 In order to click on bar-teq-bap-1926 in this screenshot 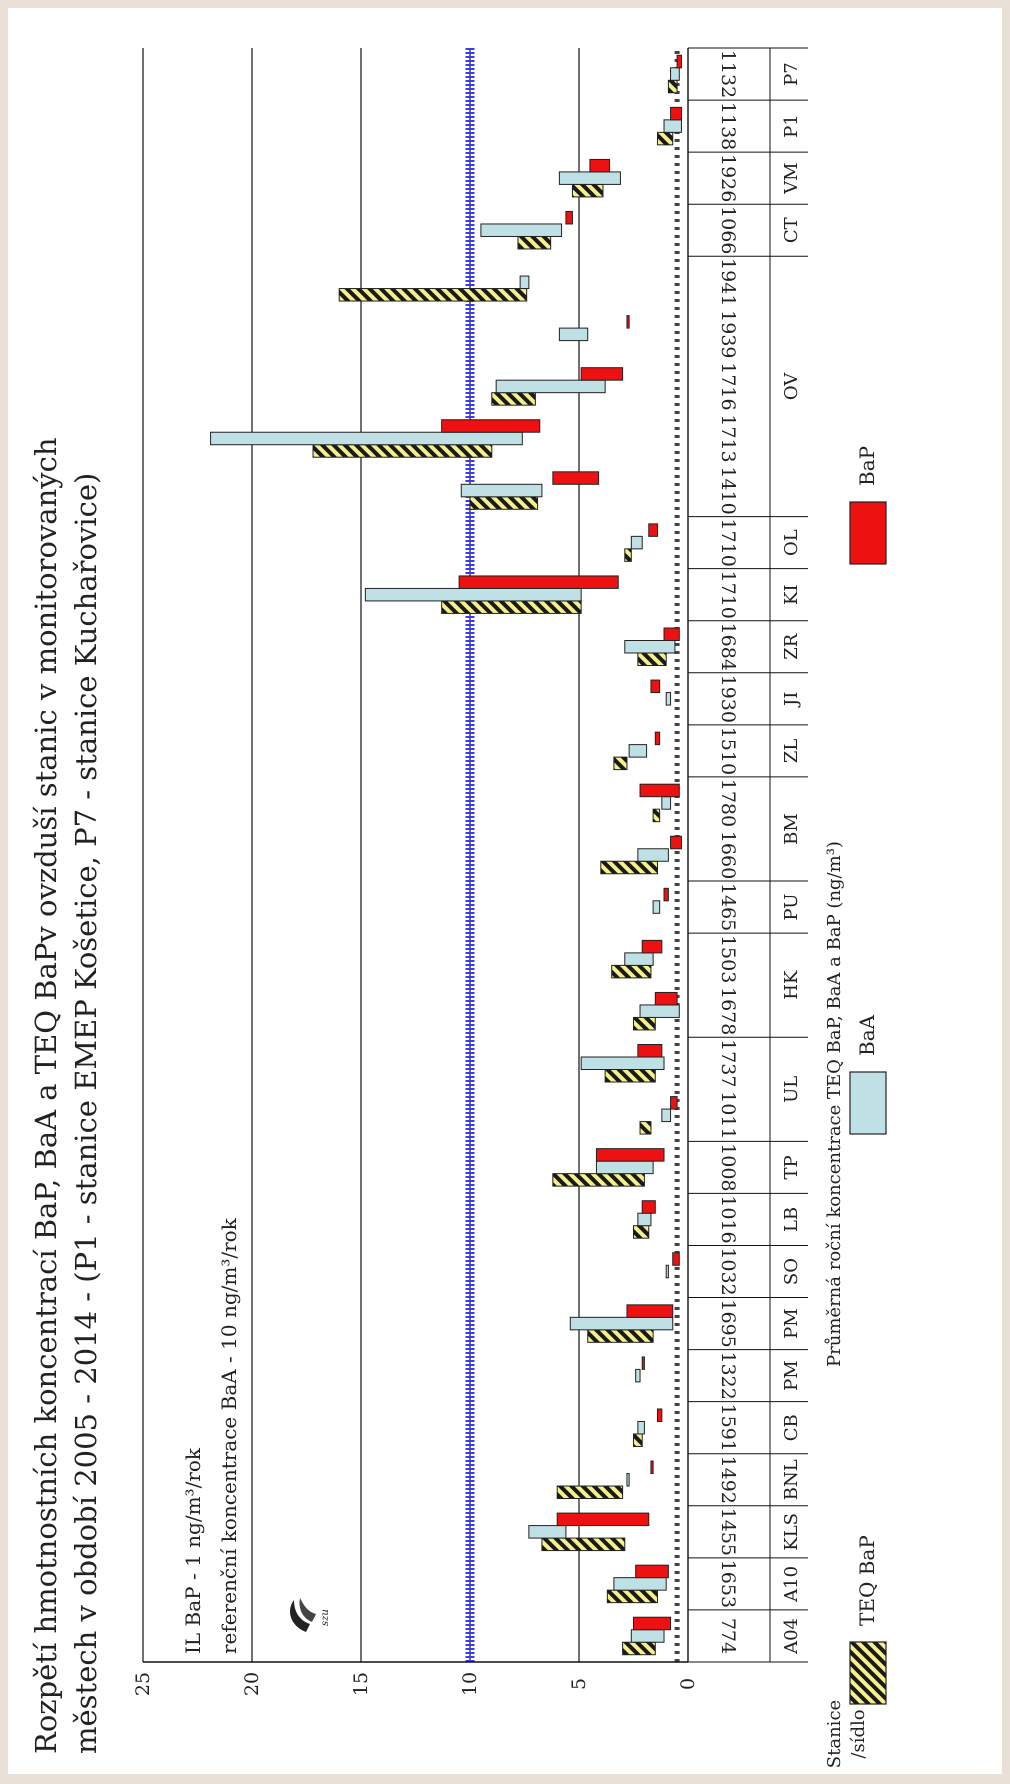, I will do `click(587, 190)`.